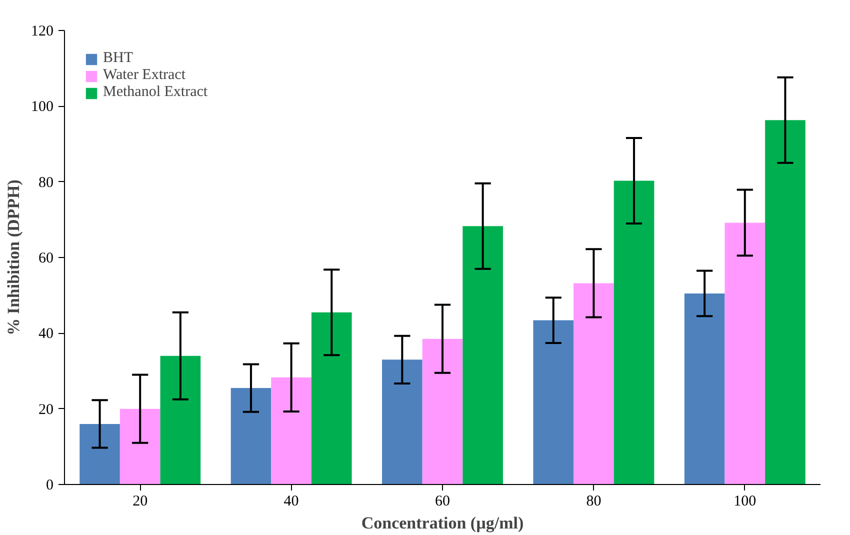  What do you see at coordinates (118, 58) in the screenshot?
I see `legend-label: BHT` at bounding box center [118, 58].